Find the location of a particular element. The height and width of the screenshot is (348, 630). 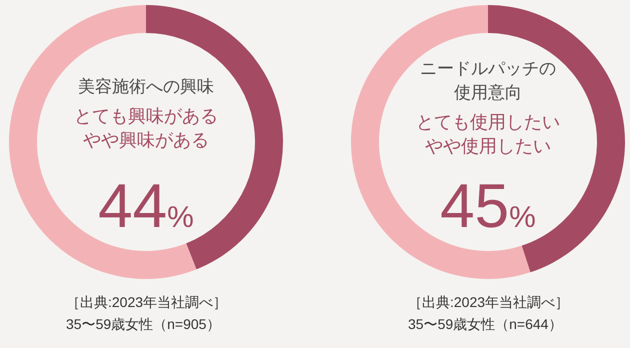

text: ニードルパッチの使用意向 is located at coordinates (488, 80).